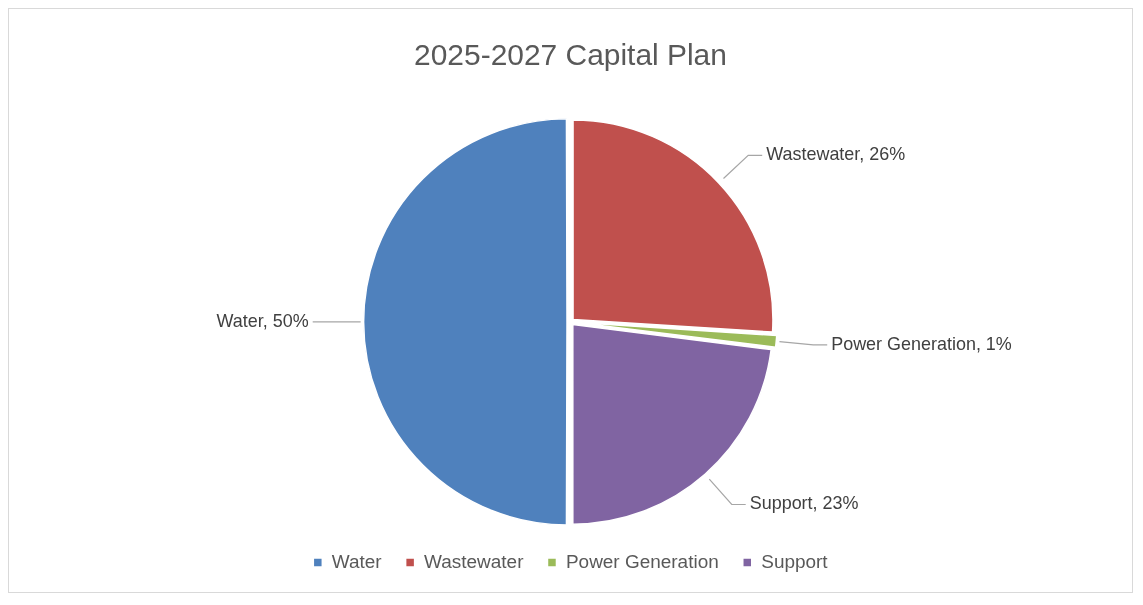 Image resolution: width=1143 pixels, height=605 pixels. Describe the element at coordinates (795, 561) in the screenshot. I see `legend-label: Support` at that location.